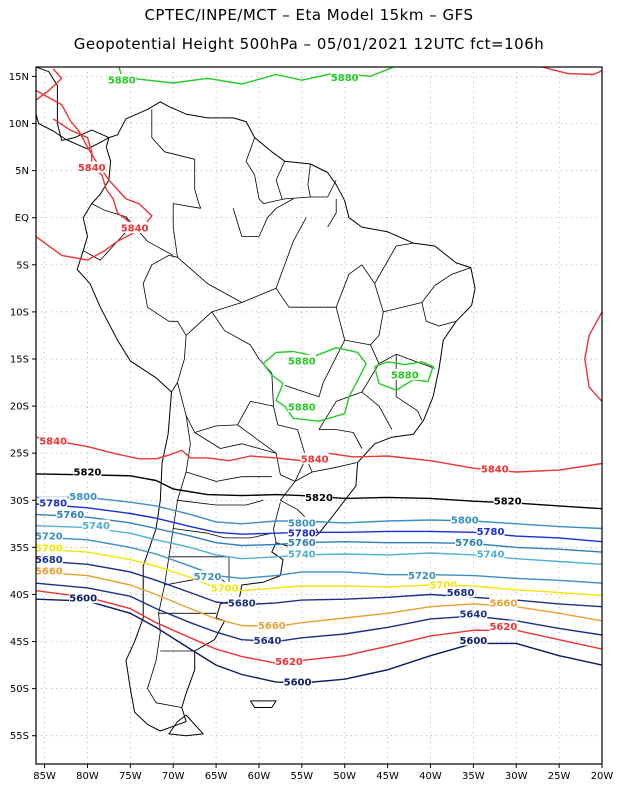 This screenshot has height=800, width=618. Describe the element at coordinates (19, 736) in the screenshot. I see `lat-tick-label: 55S` at that location.